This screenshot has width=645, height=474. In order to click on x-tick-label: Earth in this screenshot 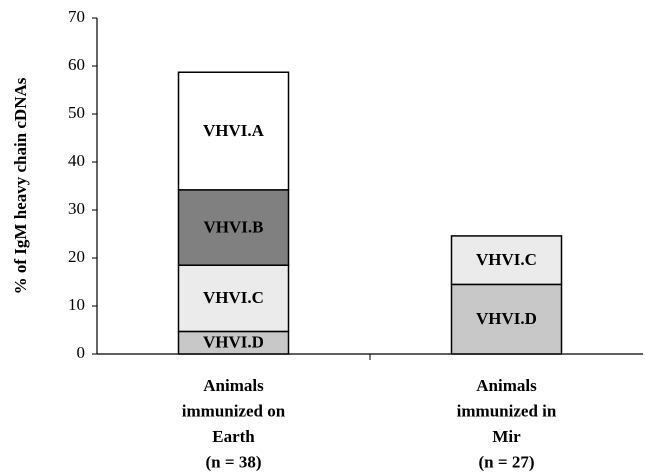, I will do `click(233, 436)`.